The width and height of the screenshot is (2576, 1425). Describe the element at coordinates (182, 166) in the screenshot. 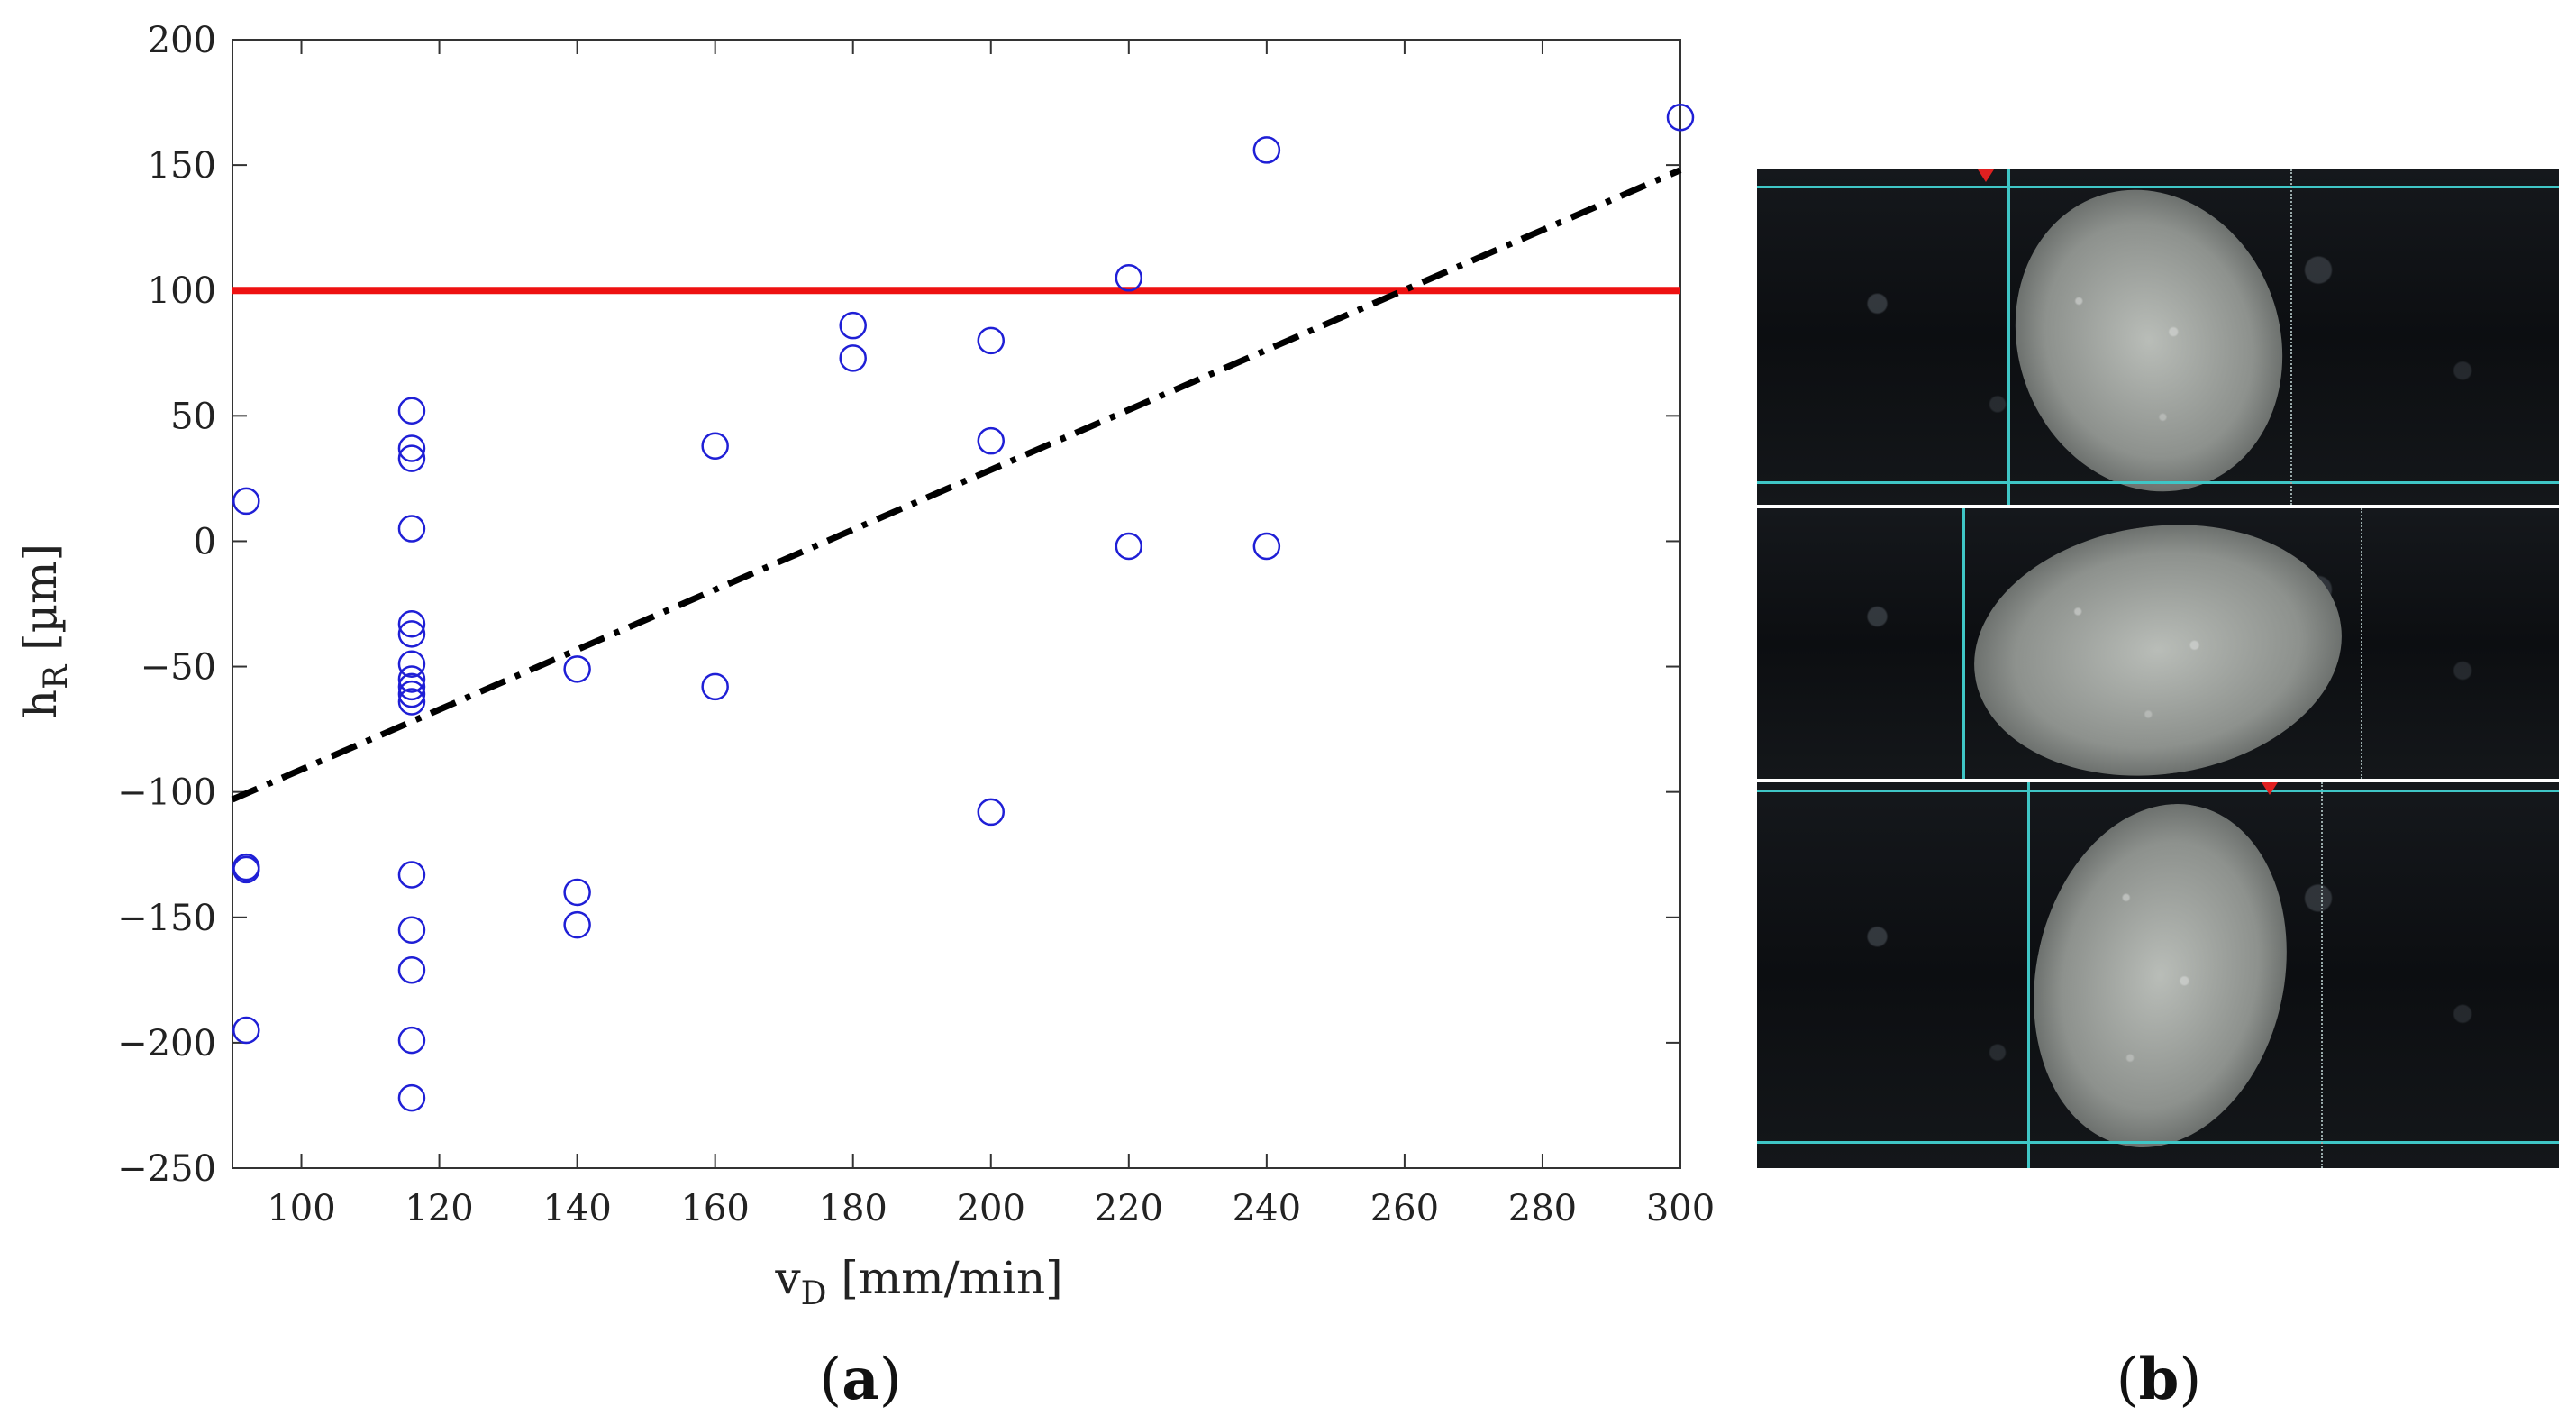

I see `y-tick-label: 150` at that location.